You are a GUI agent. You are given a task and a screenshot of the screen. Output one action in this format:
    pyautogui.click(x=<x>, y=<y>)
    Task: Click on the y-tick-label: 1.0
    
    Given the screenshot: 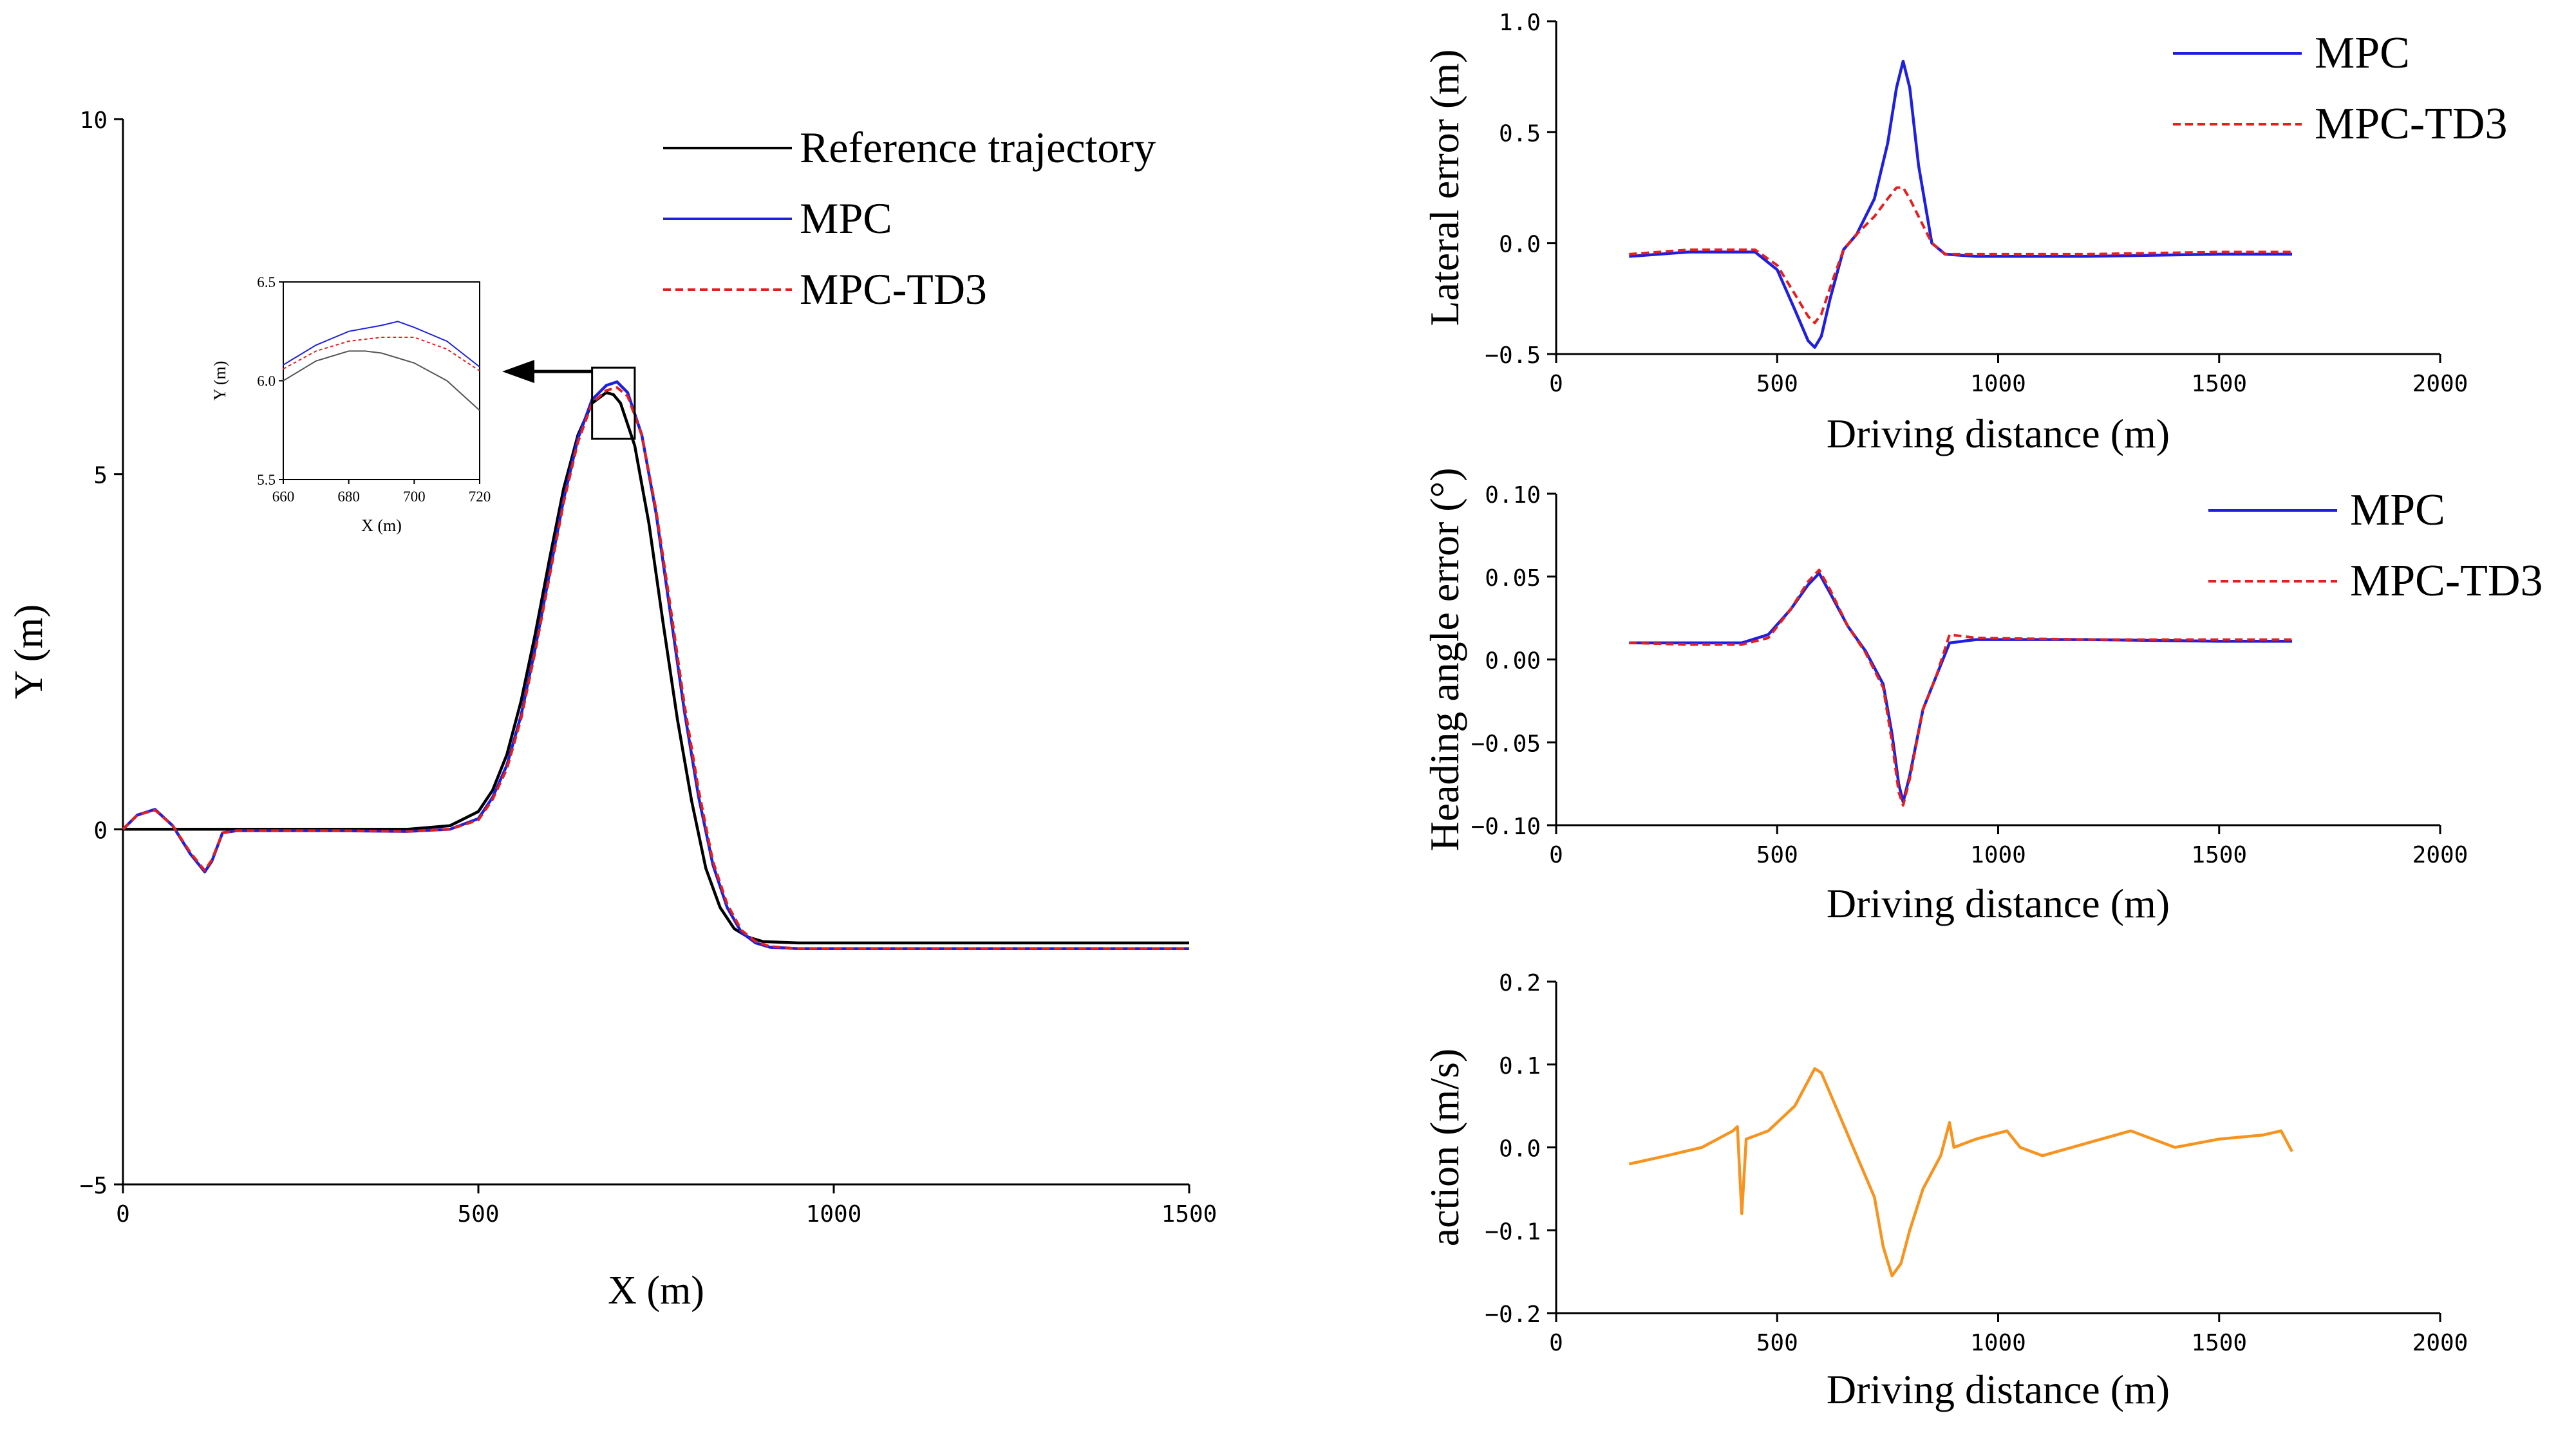 What is the action you would take?
    pyautogui.click(x=1520, y=23)
    